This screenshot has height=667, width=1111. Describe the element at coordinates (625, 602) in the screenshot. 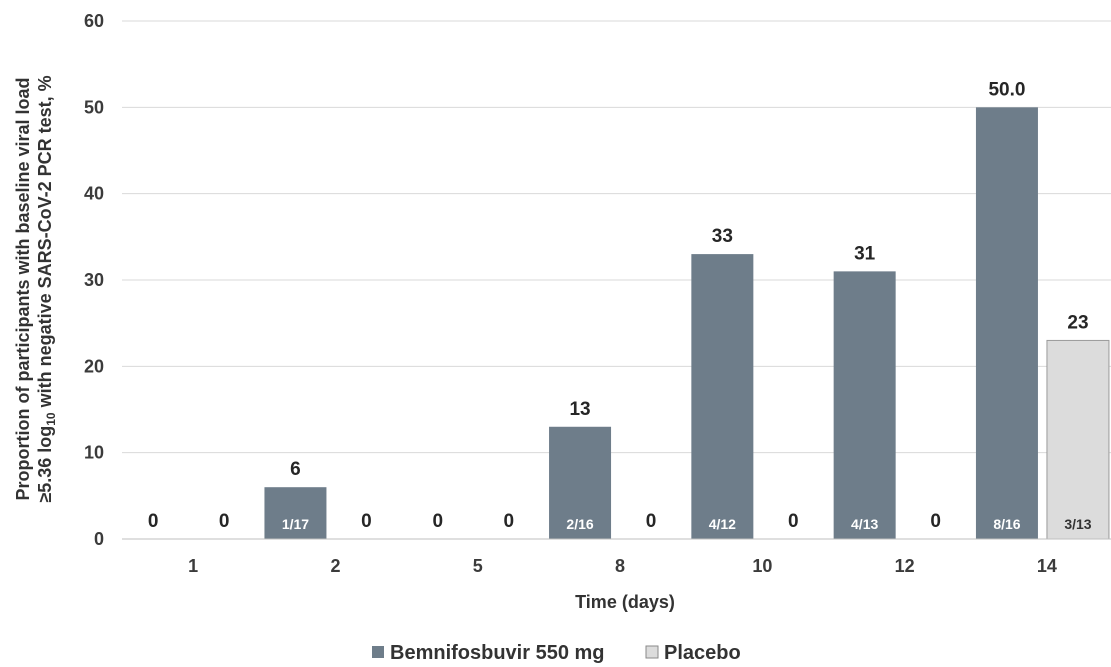

I see `x-axis-title: Time (days)` at that location.